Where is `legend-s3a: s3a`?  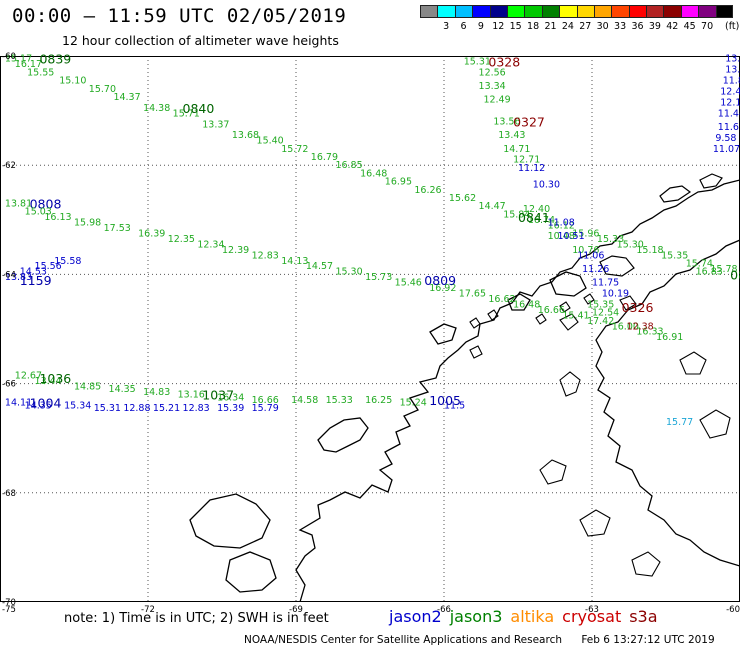
legend-s3a: s3a is located at coordinates (643, 616).